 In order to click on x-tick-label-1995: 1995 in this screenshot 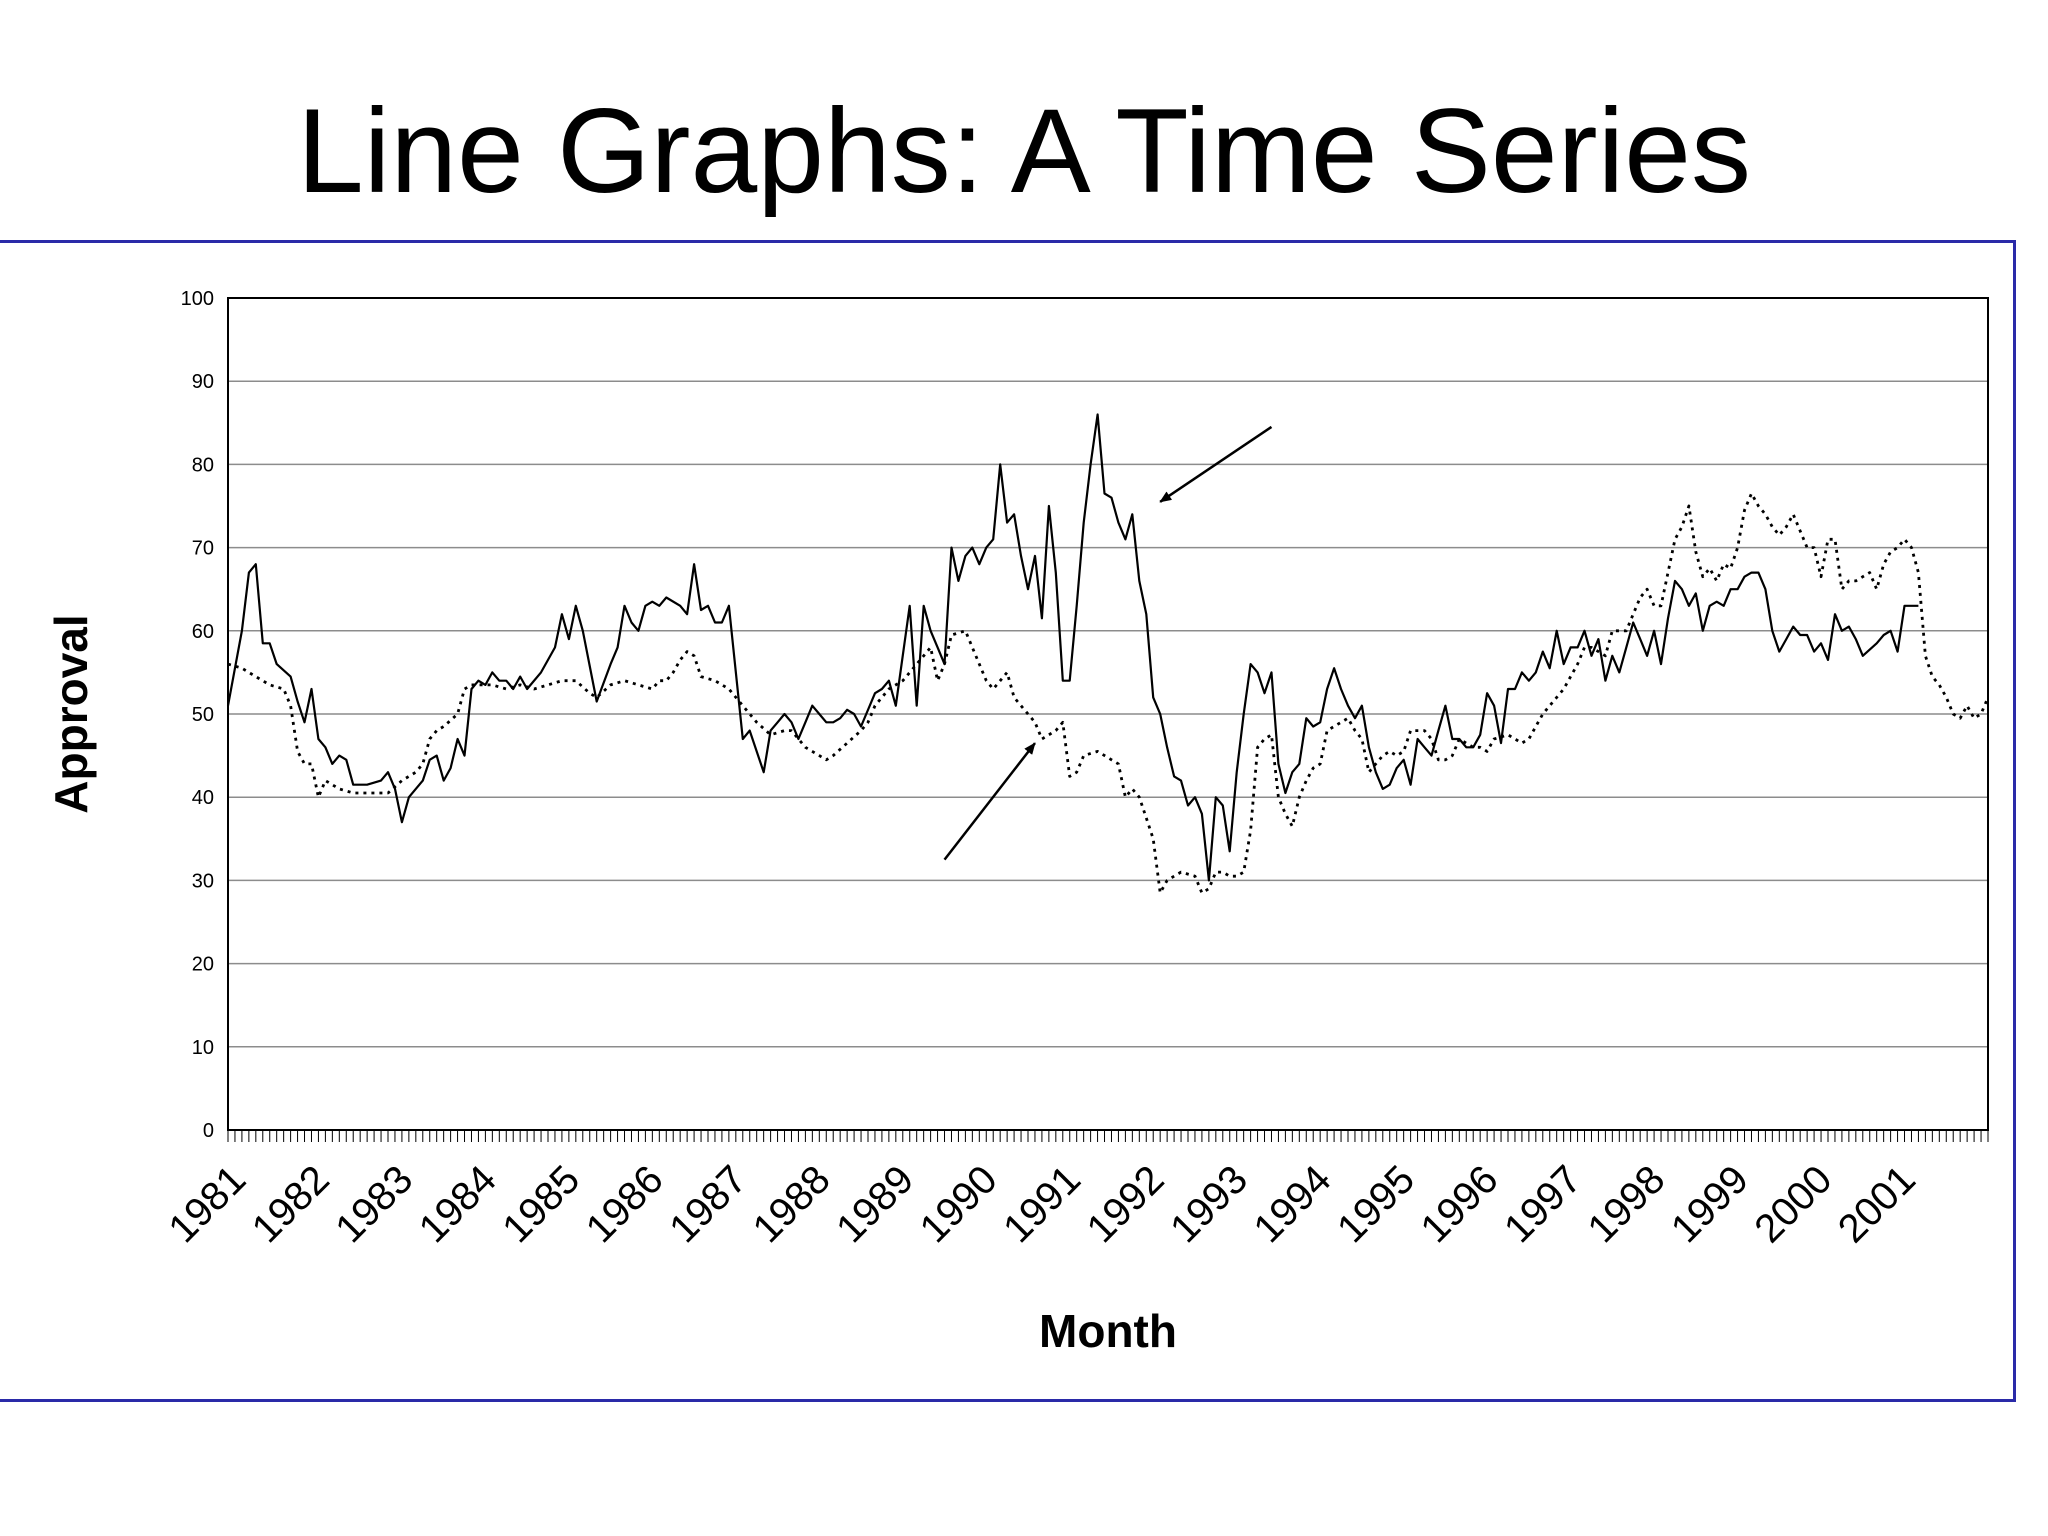, I will do `click(1376, 1204)`.